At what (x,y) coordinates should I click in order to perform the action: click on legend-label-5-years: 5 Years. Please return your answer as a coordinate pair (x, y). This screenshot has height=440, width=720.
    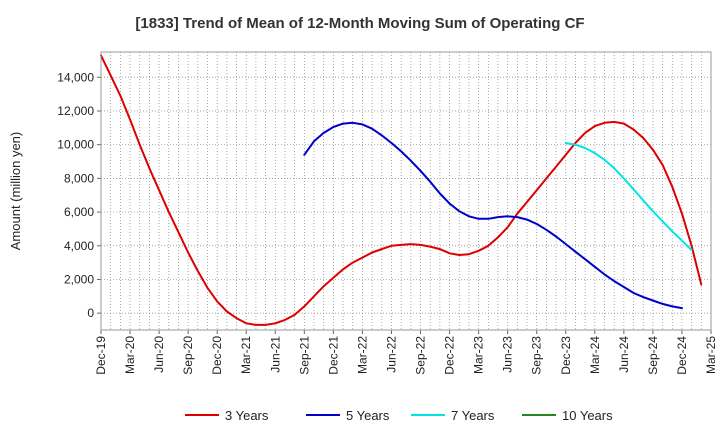
    Looking at the image, I should click on (368, 415).